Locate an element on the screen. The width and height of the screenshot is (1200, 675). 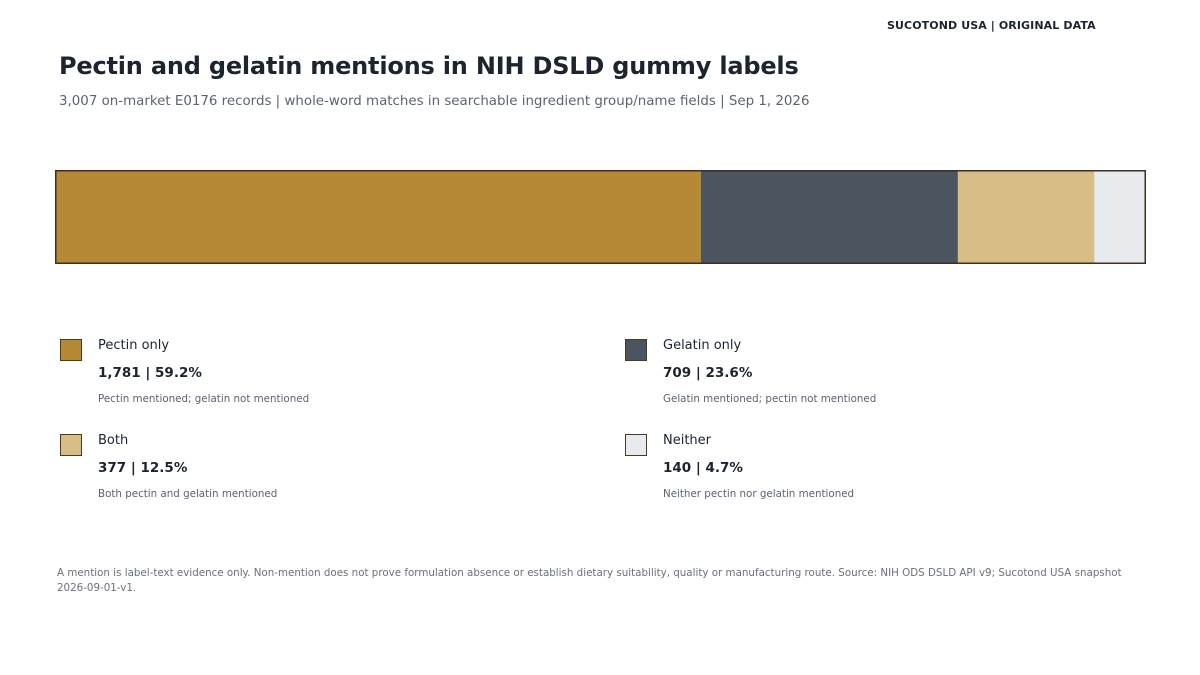
legend-swatch-both is located at coordinates (71, 445).